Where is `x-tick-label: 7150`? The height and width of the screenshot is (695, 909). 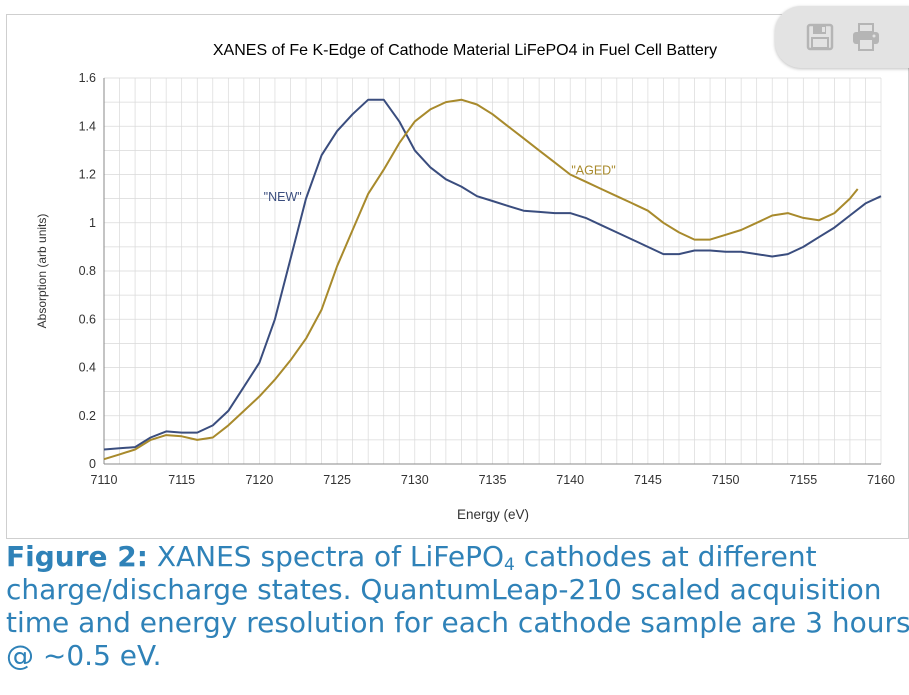 x-tick-label: 7150 is located at coordinates (726, 480).